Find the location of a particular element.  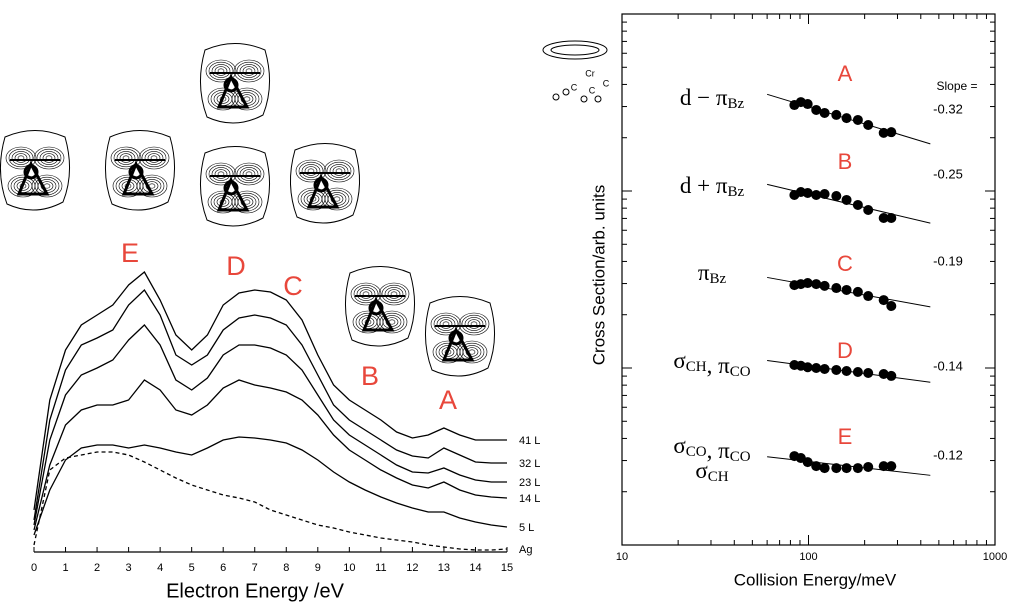

orbital-subscript: CH is located at coordinates (718, 477).